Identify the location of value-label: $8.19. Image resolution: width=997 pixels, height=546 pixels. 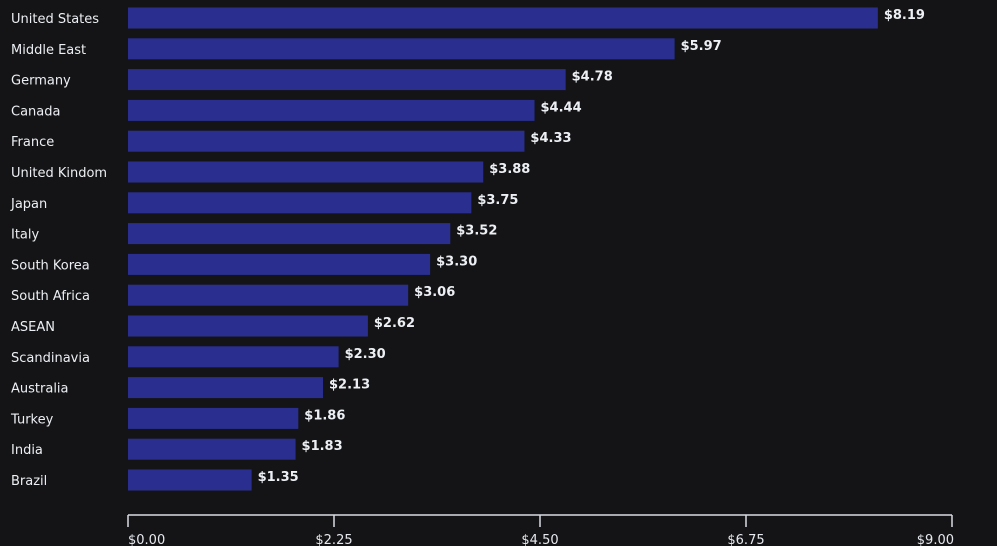
(904, 15).